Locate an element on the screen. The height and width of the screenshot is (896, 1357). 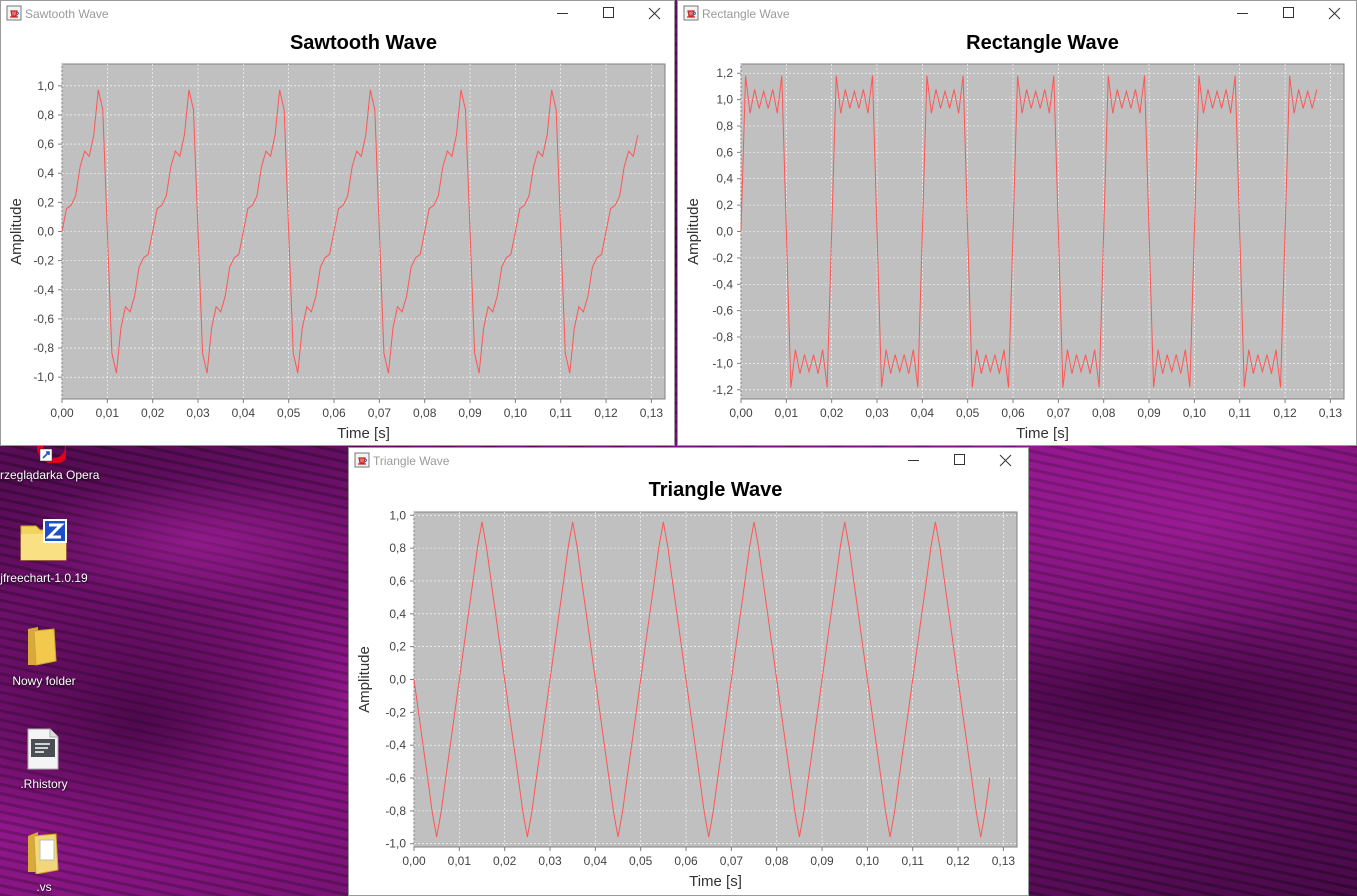
desktop-icon-nowy-folder: Nowy folder is located at coordinates (44, 658).